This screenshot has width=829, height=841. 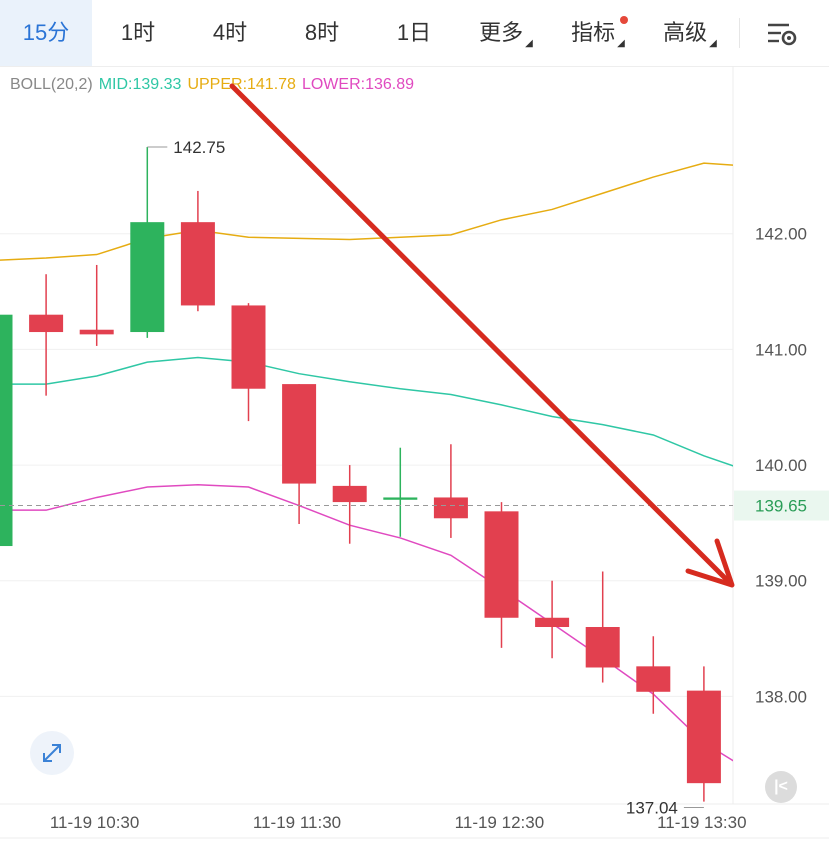 I want to click on current-price-label: 139.65, so click(x=781, y=506).